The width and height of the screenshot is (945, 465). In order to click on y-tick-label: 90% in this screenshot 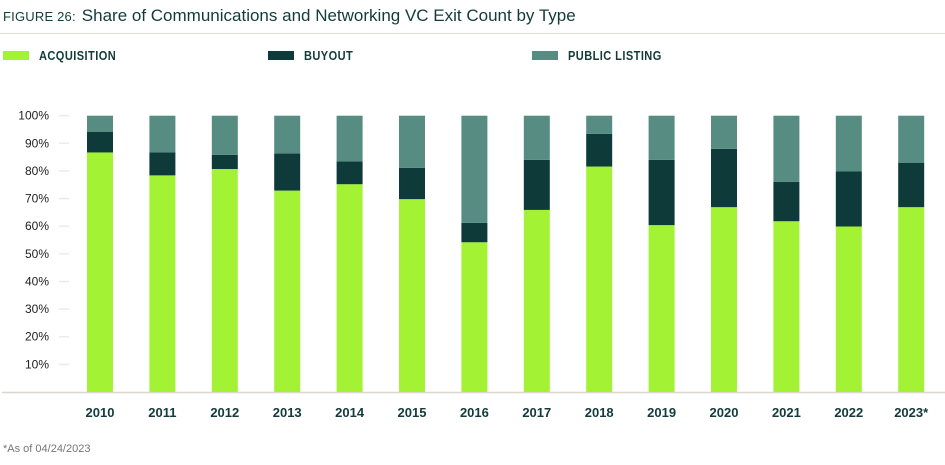, I will do `click(37, 143)`.